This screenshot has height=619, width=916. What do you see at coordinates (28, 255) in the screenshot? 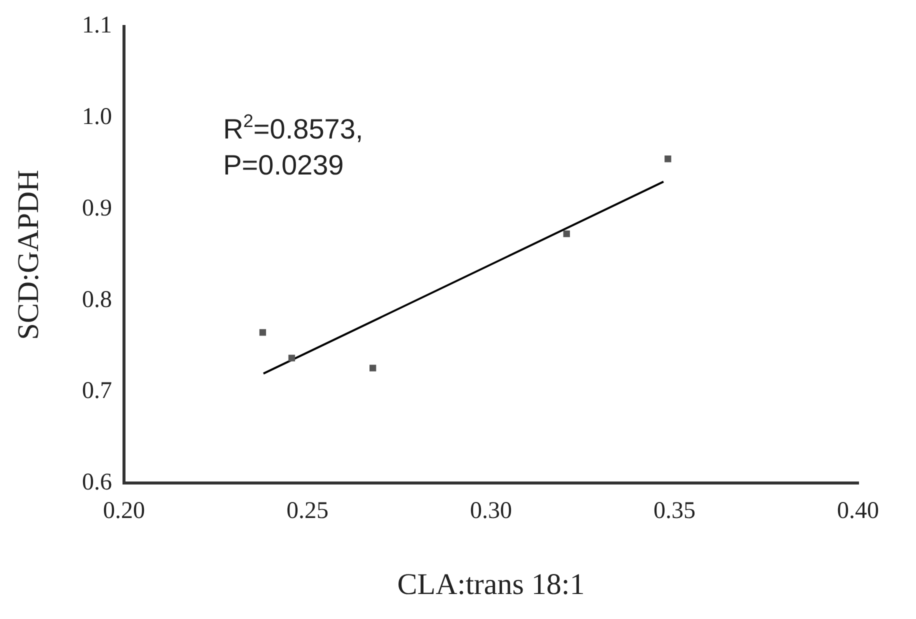
I see `y-axis-title: SCD:GAPDH` at bounding box center [28, 255].